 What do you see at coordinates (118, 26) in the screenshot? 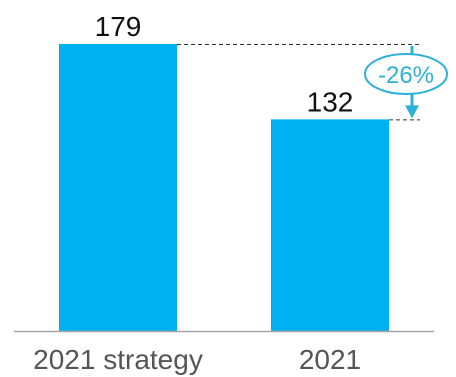
I see `bar-value-label-1: 179` at bounding box center [118, 26].